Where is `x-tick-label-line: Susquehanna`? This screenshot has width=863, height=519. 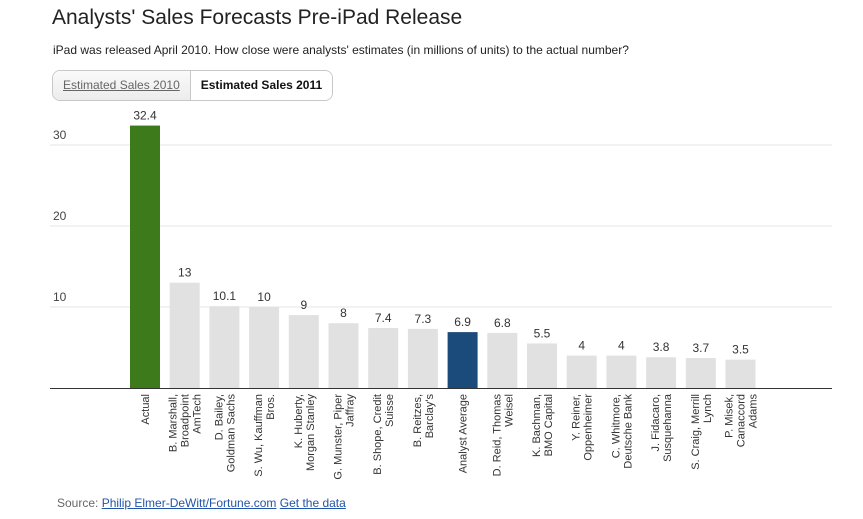
x-tick-label-line: Susquehanna is located at coordinates (668, 427).